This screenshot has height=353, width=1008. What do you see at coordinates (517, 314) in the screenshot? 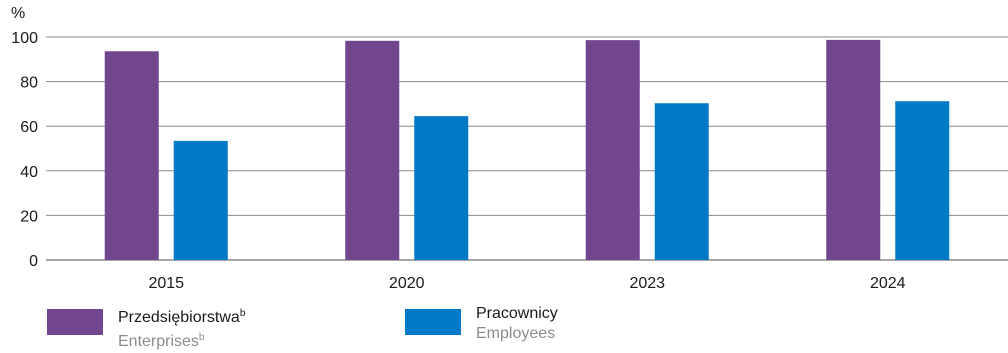
I see `legend-label-employees-pl: Pracownicy` at bounding box center [517, 314].